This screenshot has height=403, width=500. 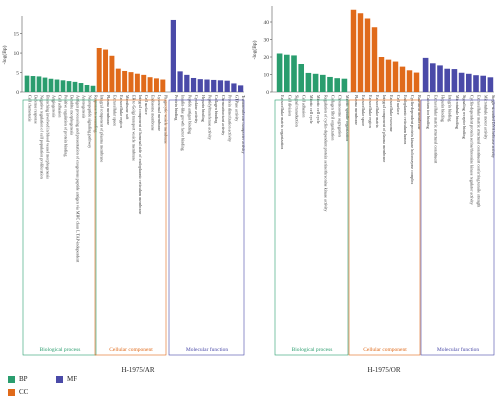 What do you see at coordinates (450, 108) in the screenshot?
I see `category-label: Integrin binding` at bounding box center [450, 108].